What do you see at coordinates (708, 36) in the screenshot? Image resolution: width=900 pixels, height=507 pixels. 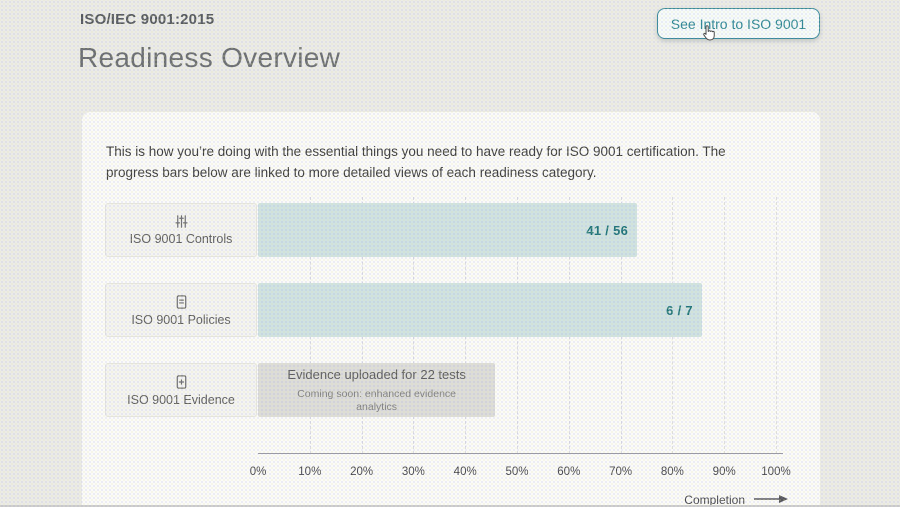 I see `mouse-cursor-icon` at bounding box center [708, 36].